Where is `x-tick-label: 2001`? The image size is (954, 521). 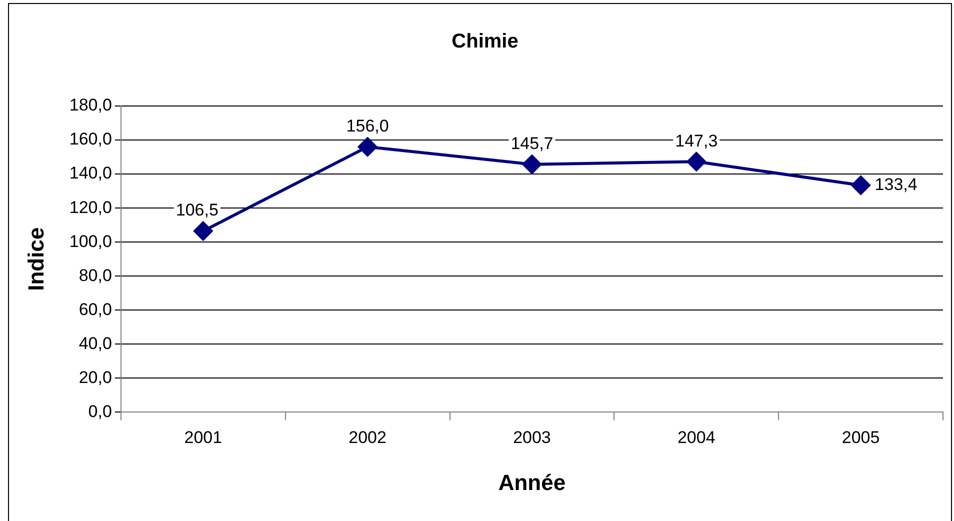 x-tick-label: 2001 is located at coordinates (203, 438).